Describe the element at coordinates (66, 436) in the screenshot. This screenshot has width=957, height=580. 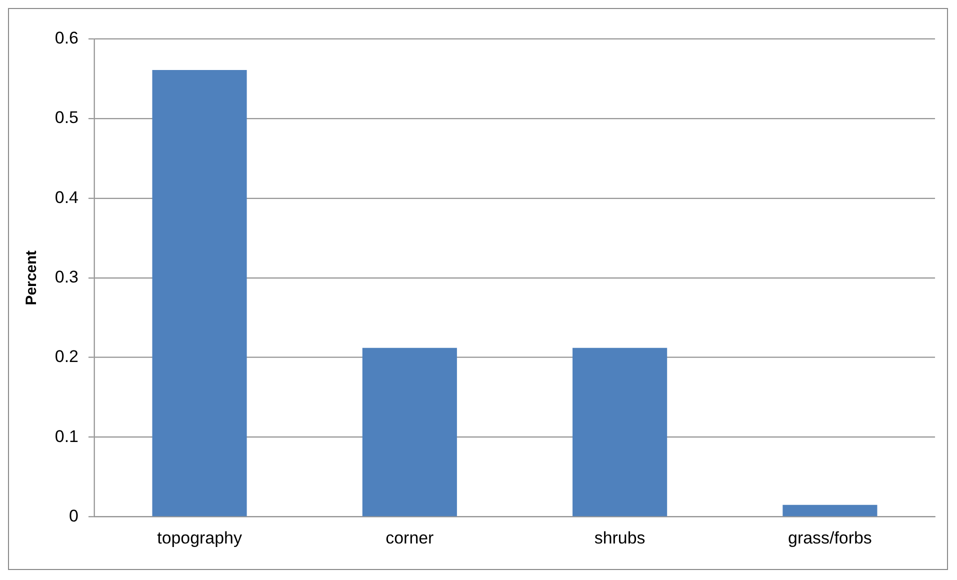
I see `y-tick-label: 0.1` at that location.